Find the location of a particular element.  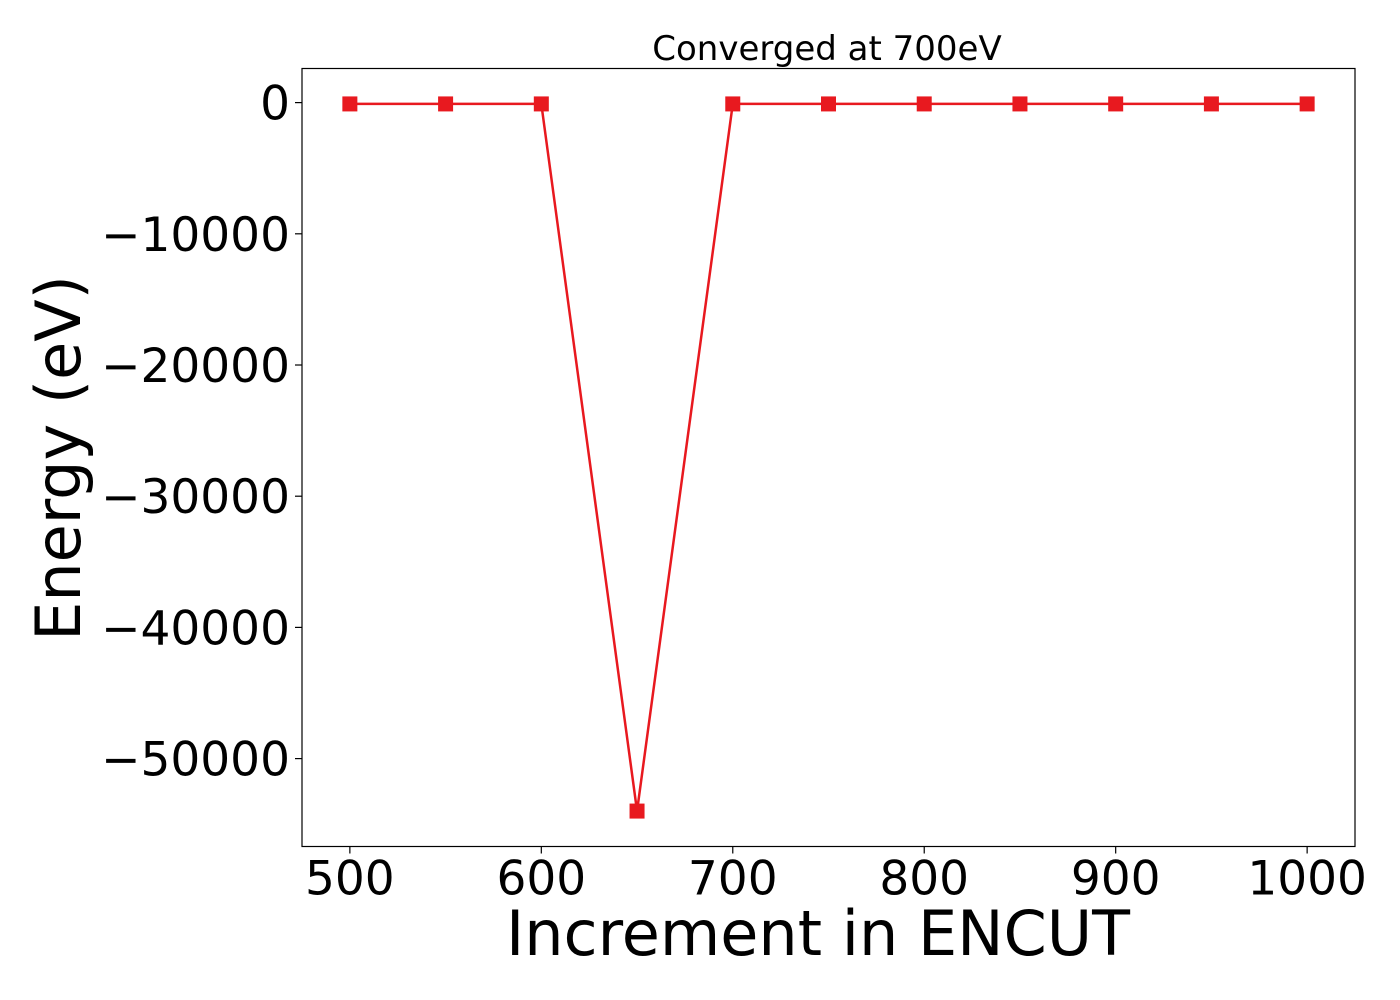

x-axis-label: Increment in ENCUT is located at coordinates (818, 933).